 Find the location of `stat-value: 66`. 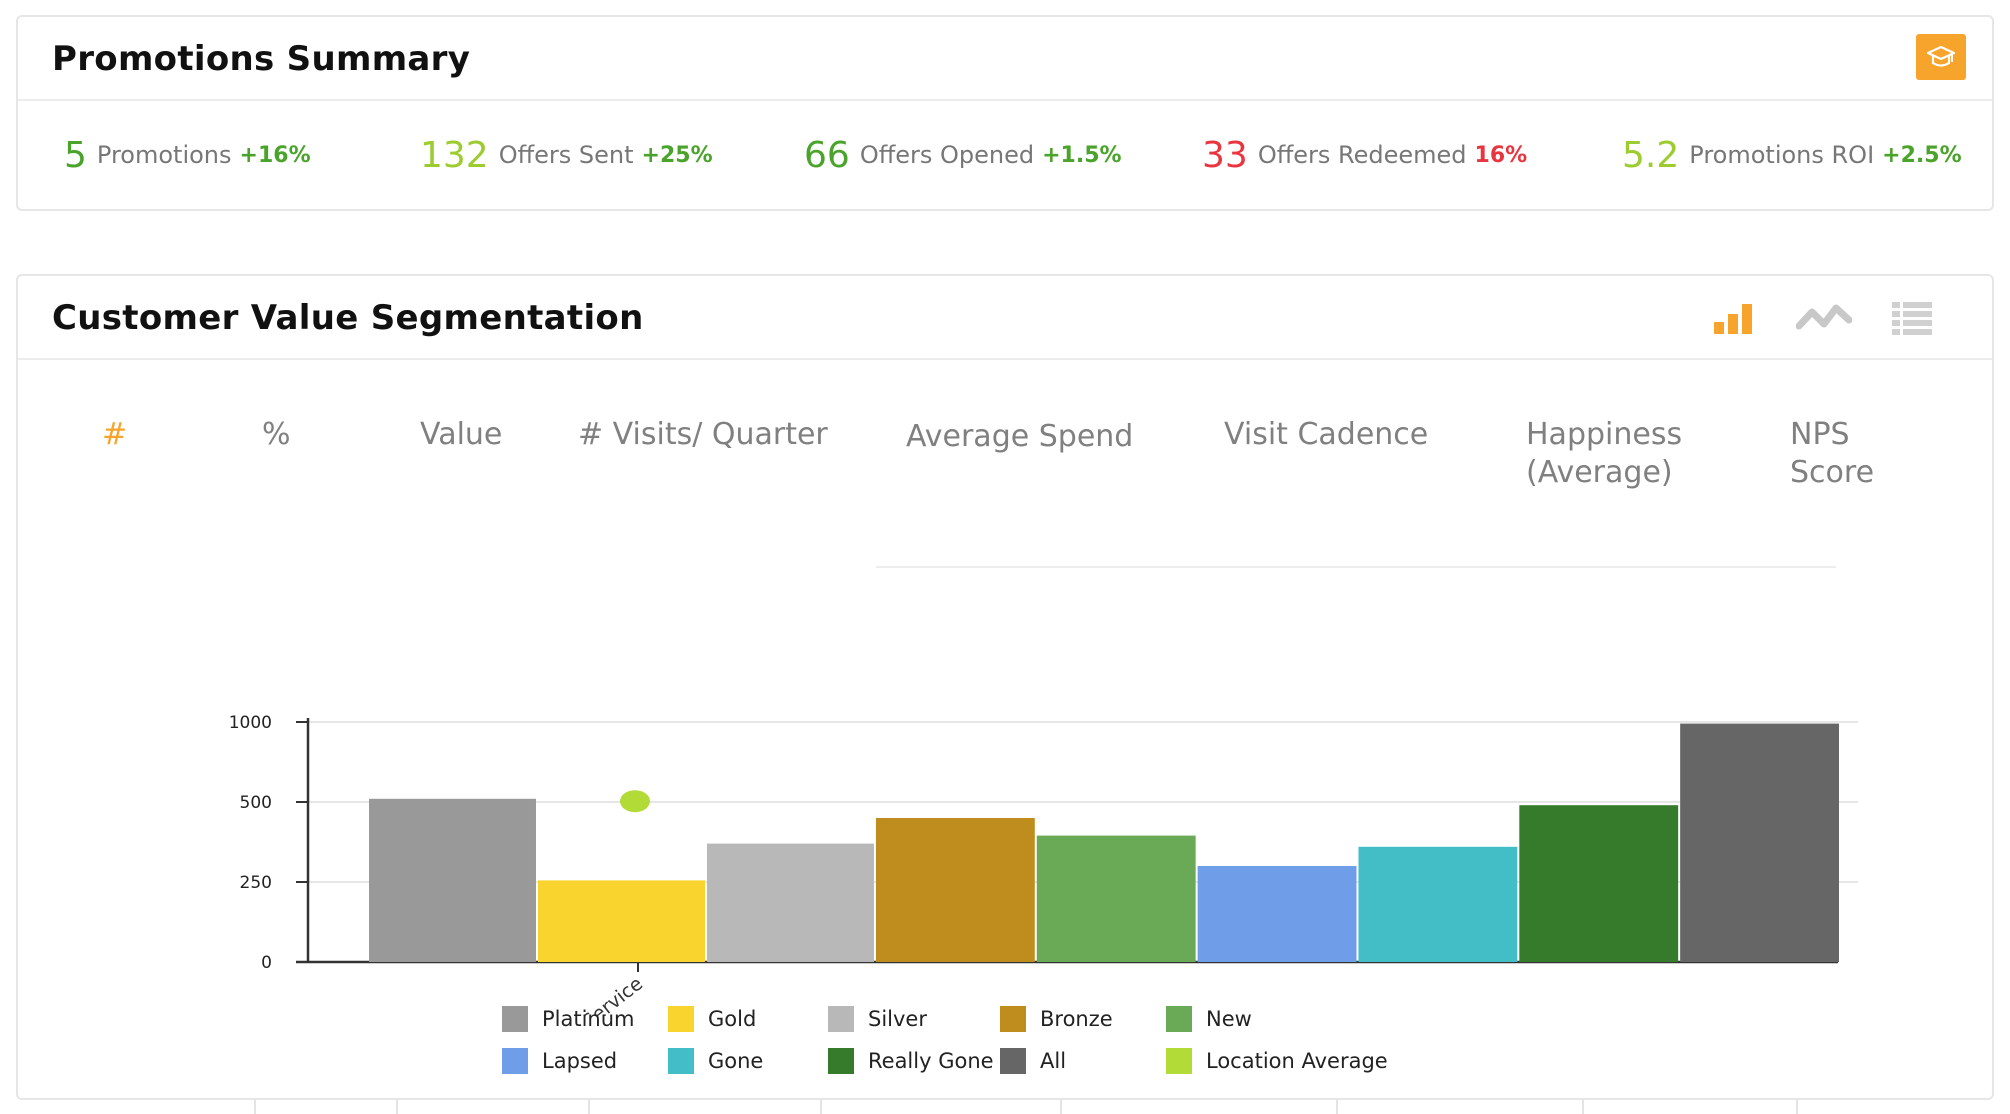

stat-value: 66 is located at coordinates (827, 155).